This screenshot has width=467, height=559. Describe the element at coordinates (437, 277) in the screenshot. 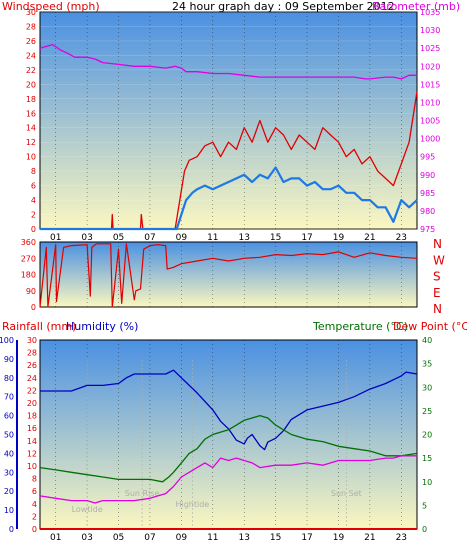

I see `direction-compass-label: S` at that location.